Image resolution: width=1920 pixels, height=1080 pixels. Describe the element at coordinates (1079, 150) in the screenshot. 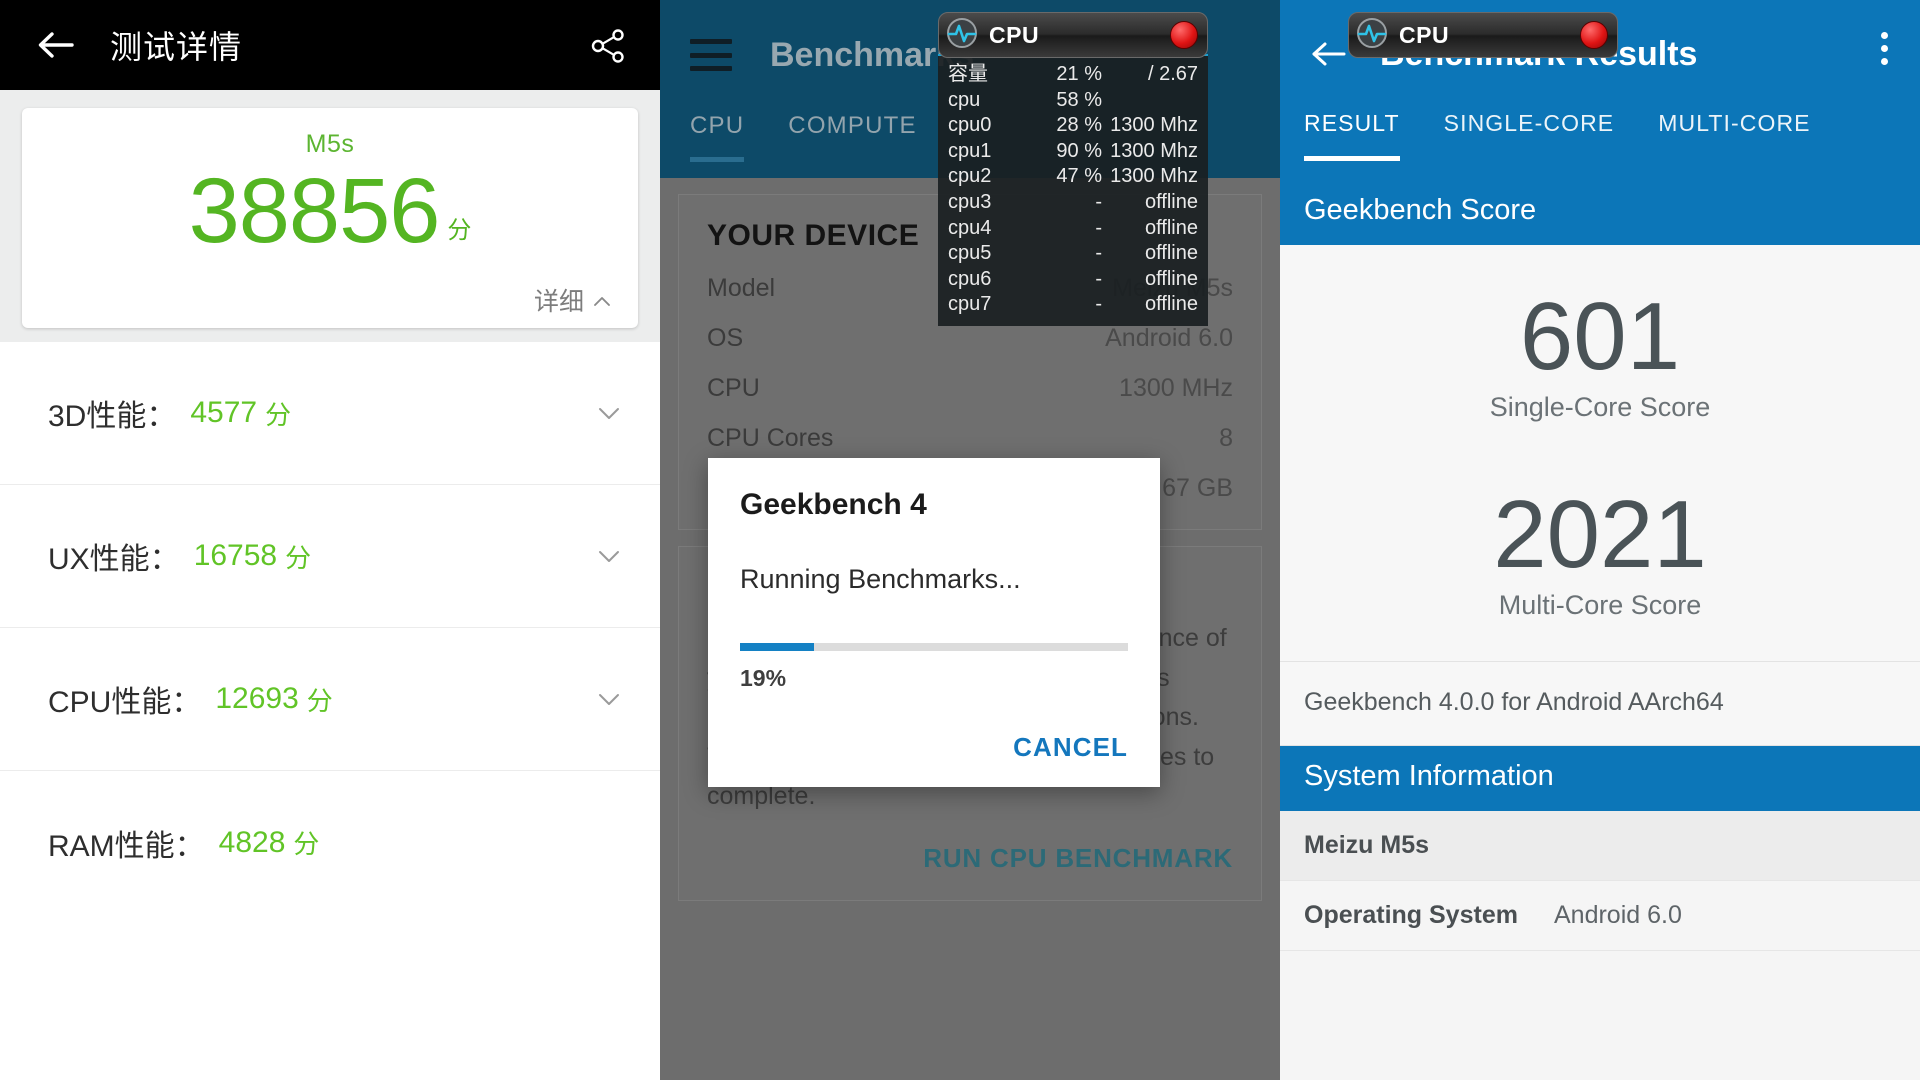

I see `cpu-core-percent: 90 %` at that location.